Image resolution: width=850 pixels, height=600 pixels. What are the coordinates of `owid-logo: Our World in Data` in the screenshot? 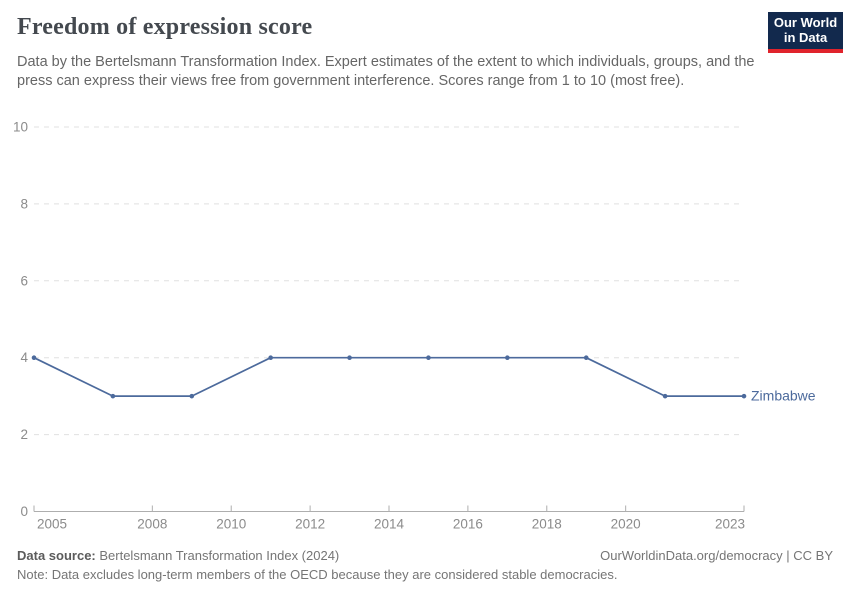 It's located at (805, 32).